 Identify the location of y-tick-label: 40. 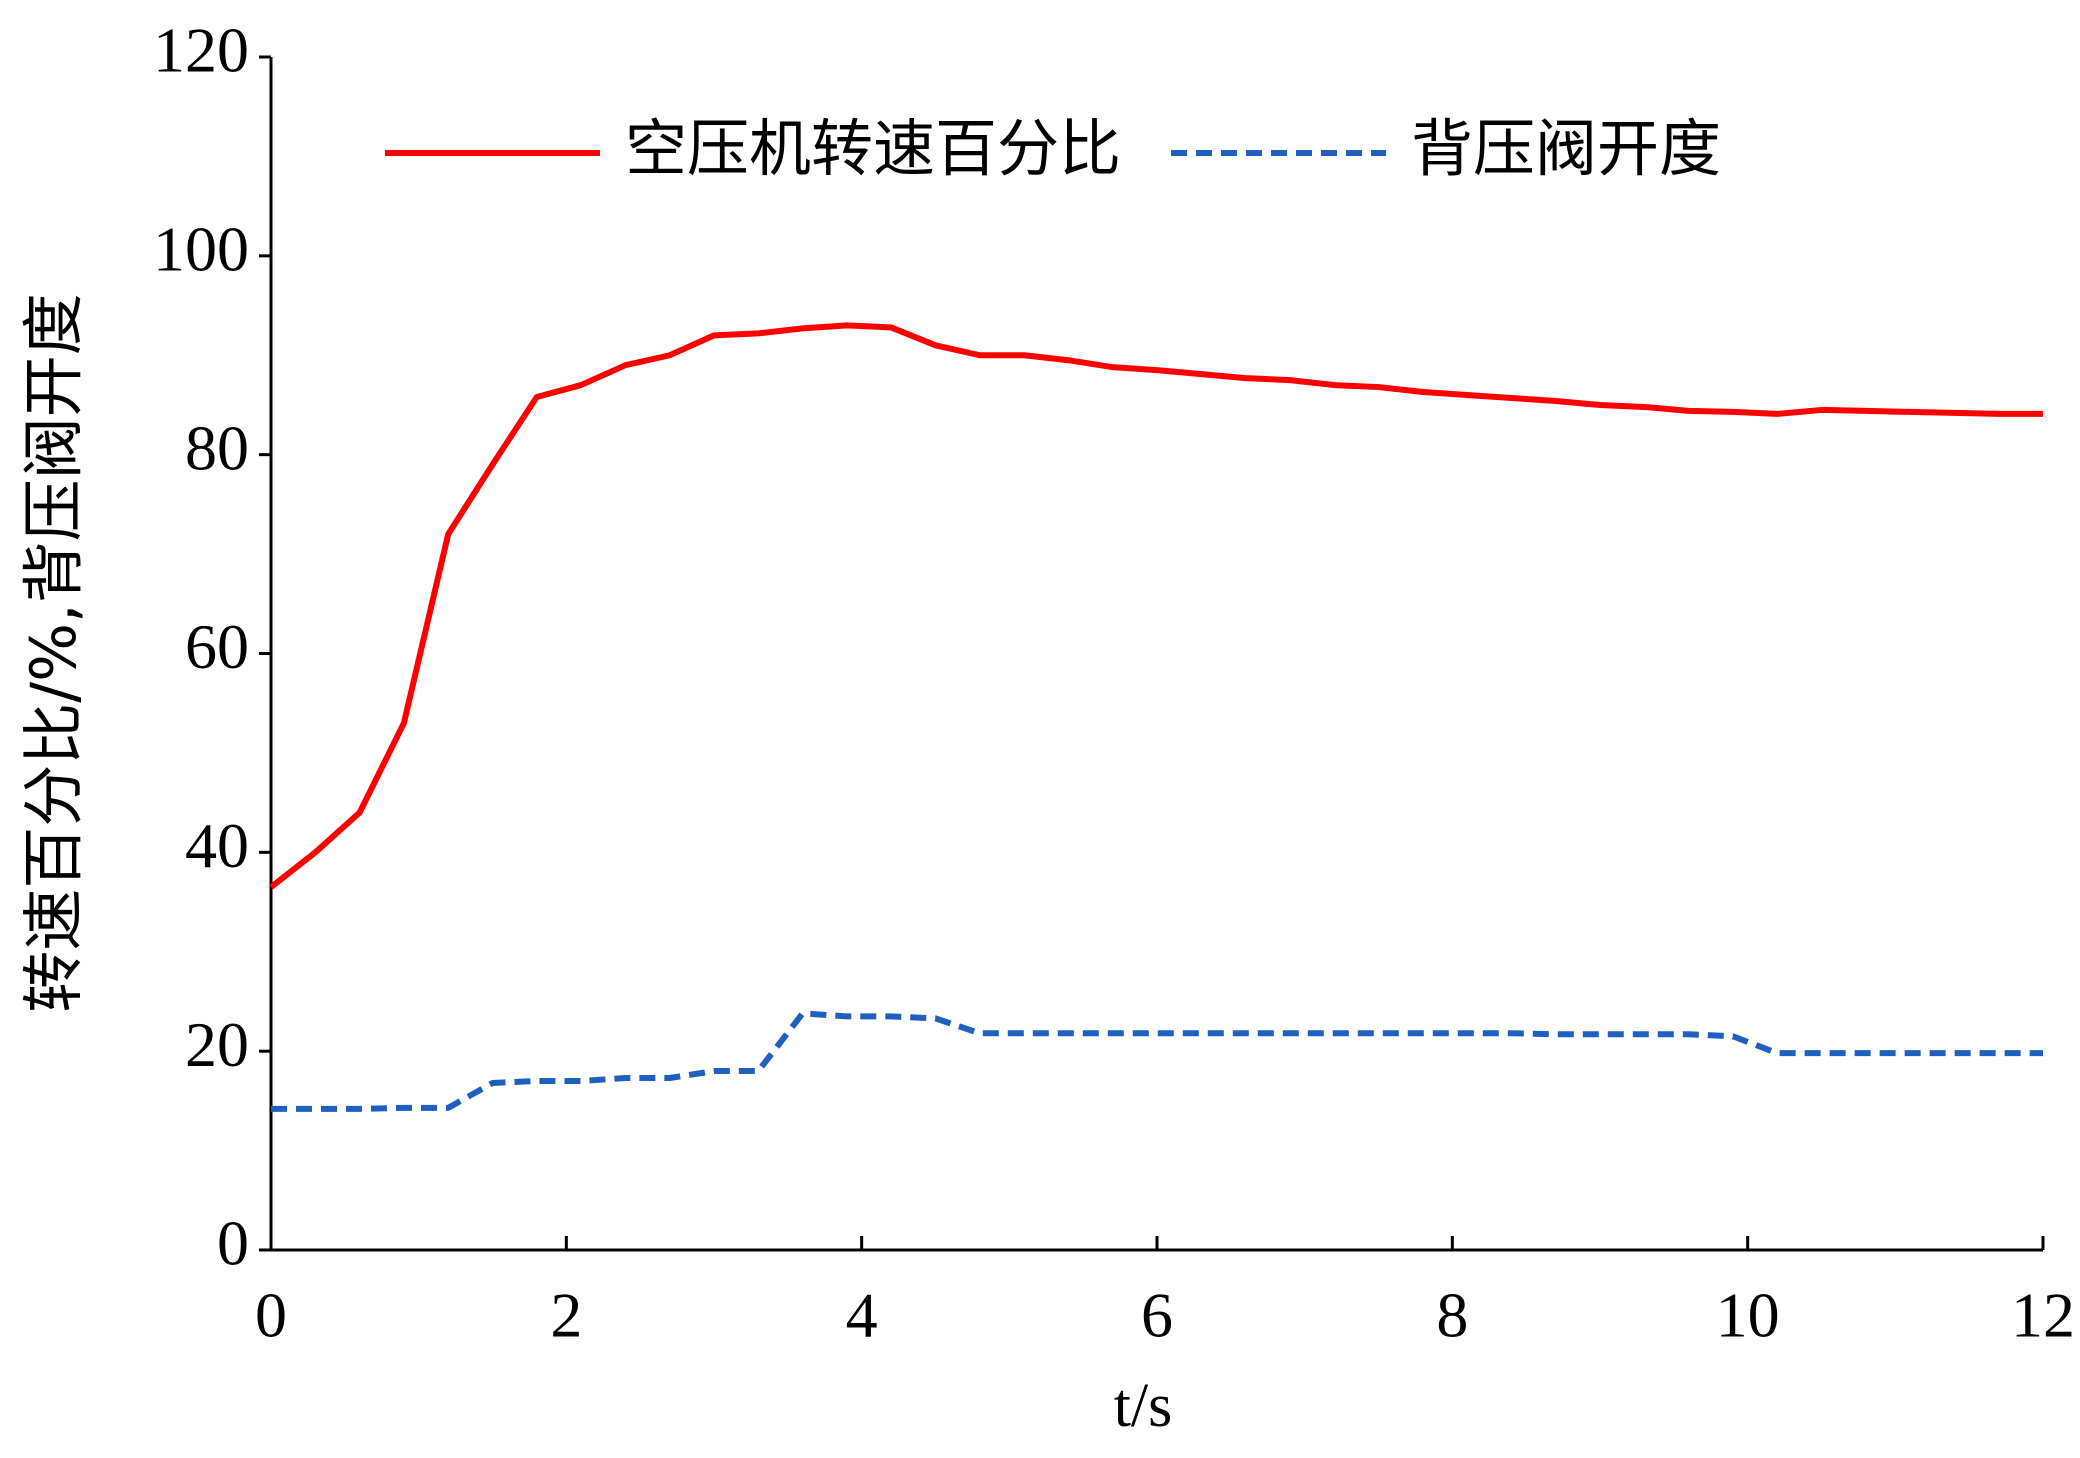
(217, 845).